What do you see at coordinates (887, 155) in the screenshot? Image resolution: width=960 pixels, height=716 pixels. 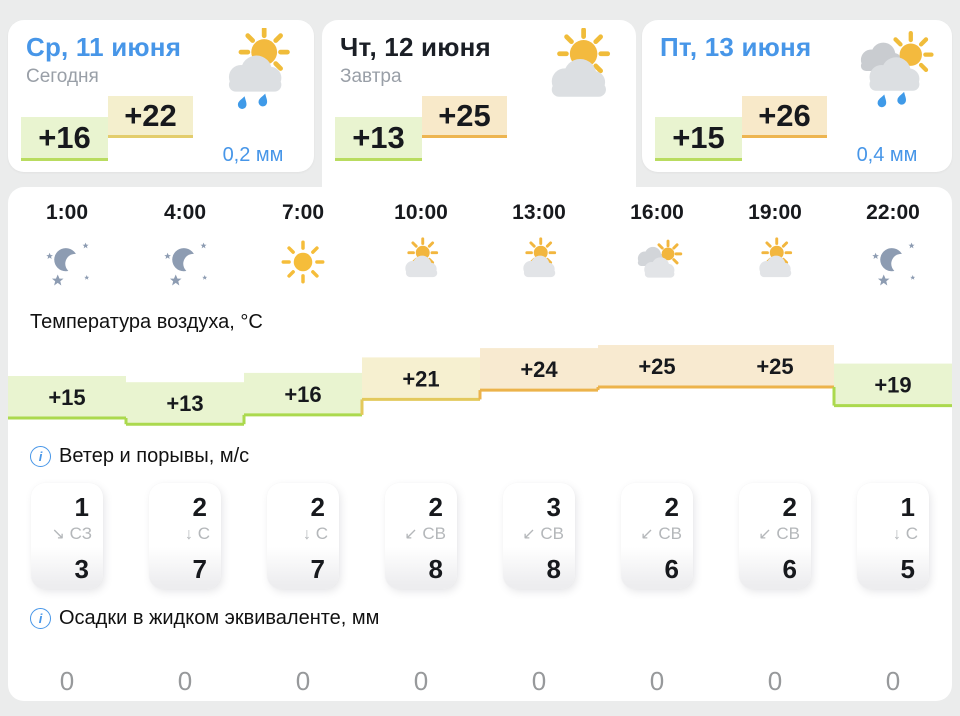 I see `day-precip-amount: 0,4 мм` at bounding box center [887, 155].